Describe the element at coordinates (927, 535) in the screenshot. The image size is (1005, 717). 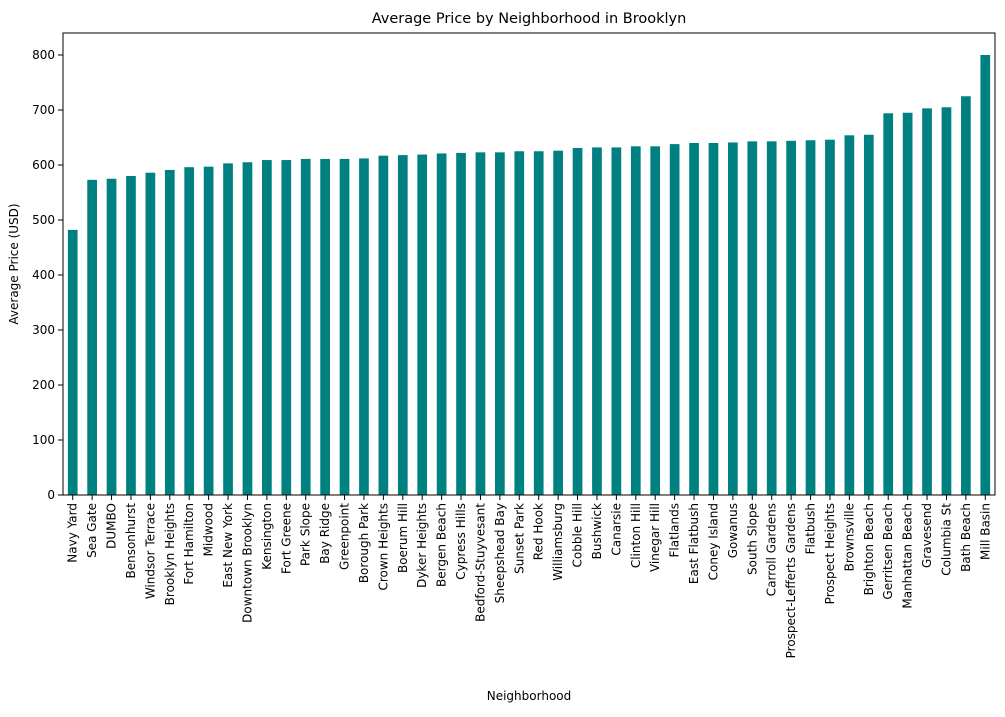
I see `x-tick-label: Gravesend` at that location.